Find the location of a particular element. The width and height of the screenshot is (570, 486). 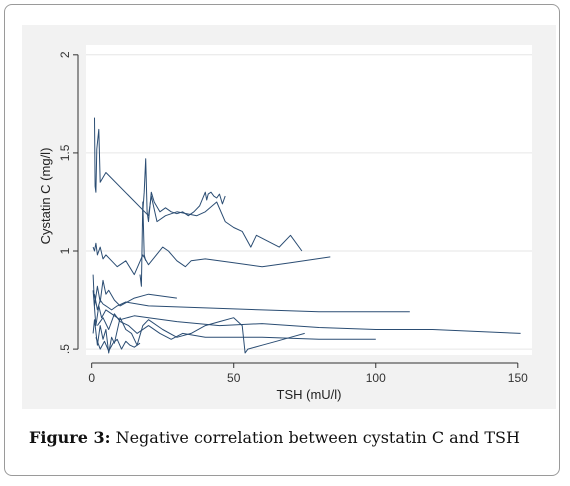

x-axis-title: TSH (mU/l) is located at coordinates (309, 394).